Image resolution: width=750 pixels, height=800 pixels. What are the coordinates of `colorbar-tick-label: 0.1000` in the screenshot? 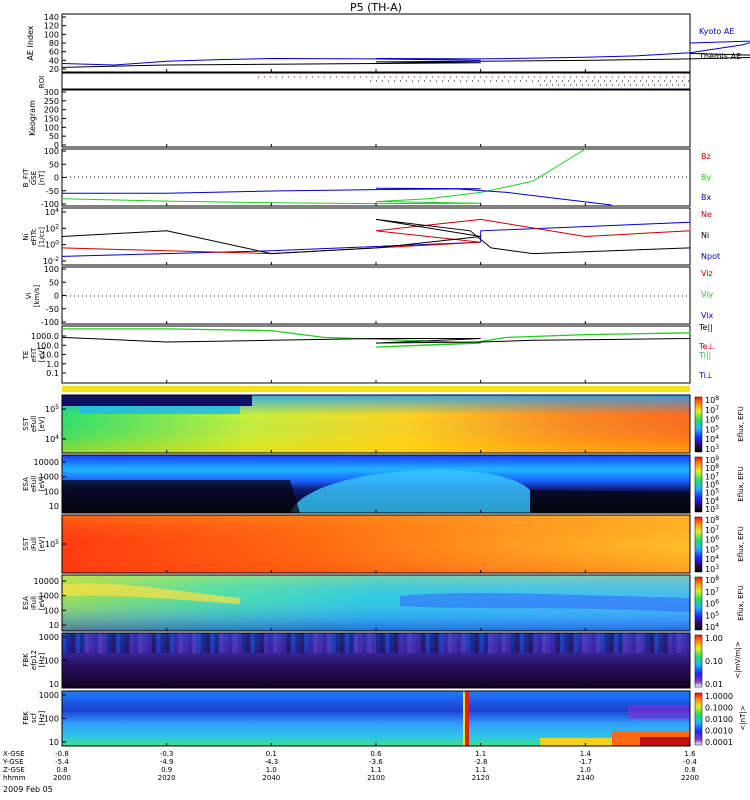 It's located at (719, 708).